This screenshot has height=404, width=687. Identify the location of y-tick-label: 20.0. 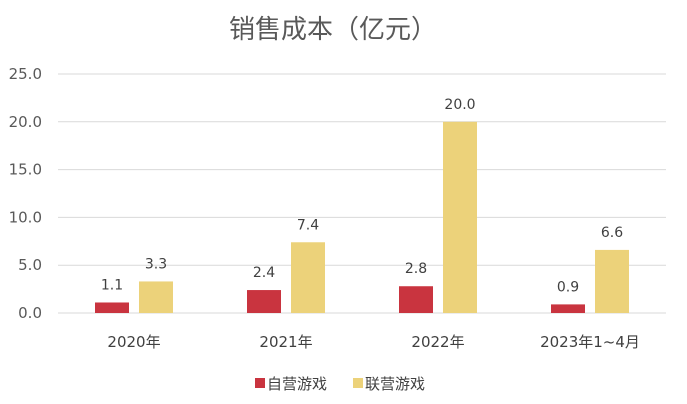
(25, 122).